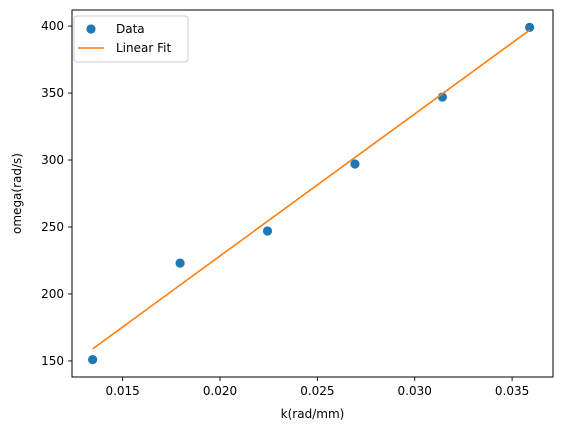 The height and width of the screenshot is (432, 571). I want to click on y-tick-label: 400, so click(52, 26).